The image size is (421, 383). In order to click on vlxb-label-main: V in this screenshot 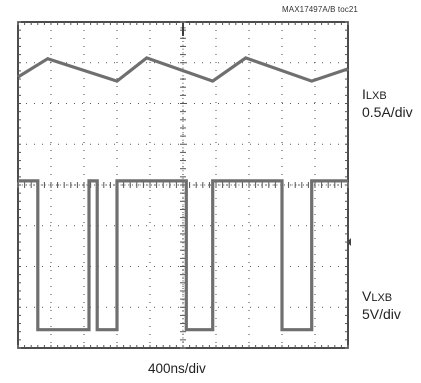, I will do `click(367, 296)`.